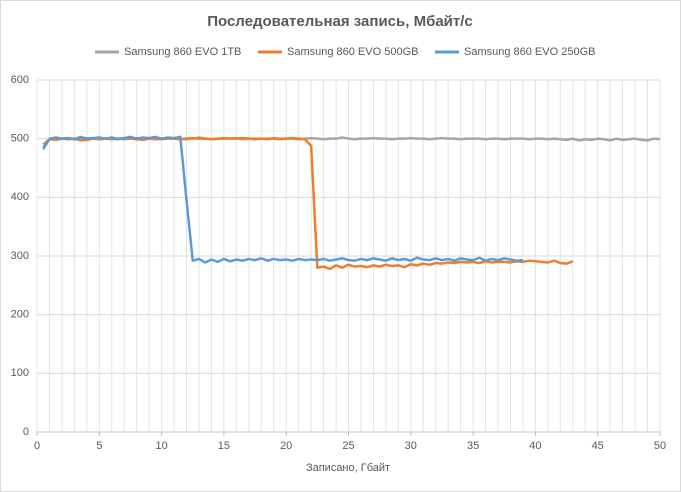  Describe the element at coordinates (20, 197) in the screenshot. I see `y-tick-label: 400` at that location.